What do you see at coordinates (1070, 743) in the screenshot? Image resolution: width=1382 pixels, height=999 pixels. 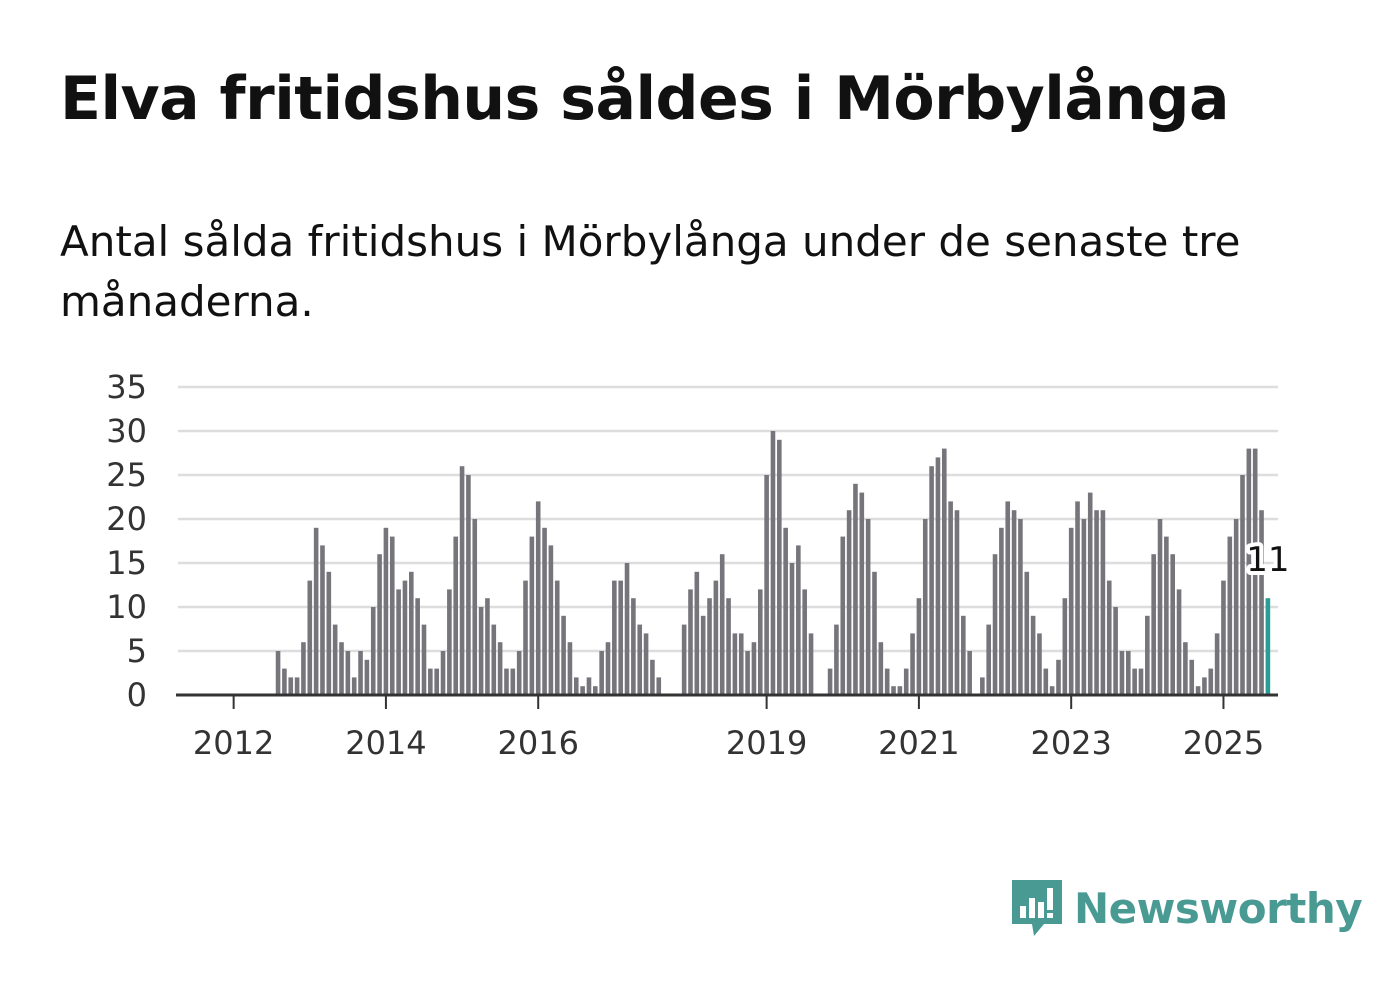 I see `x-tick-label: 2023` at bounding box center [1070, 743].